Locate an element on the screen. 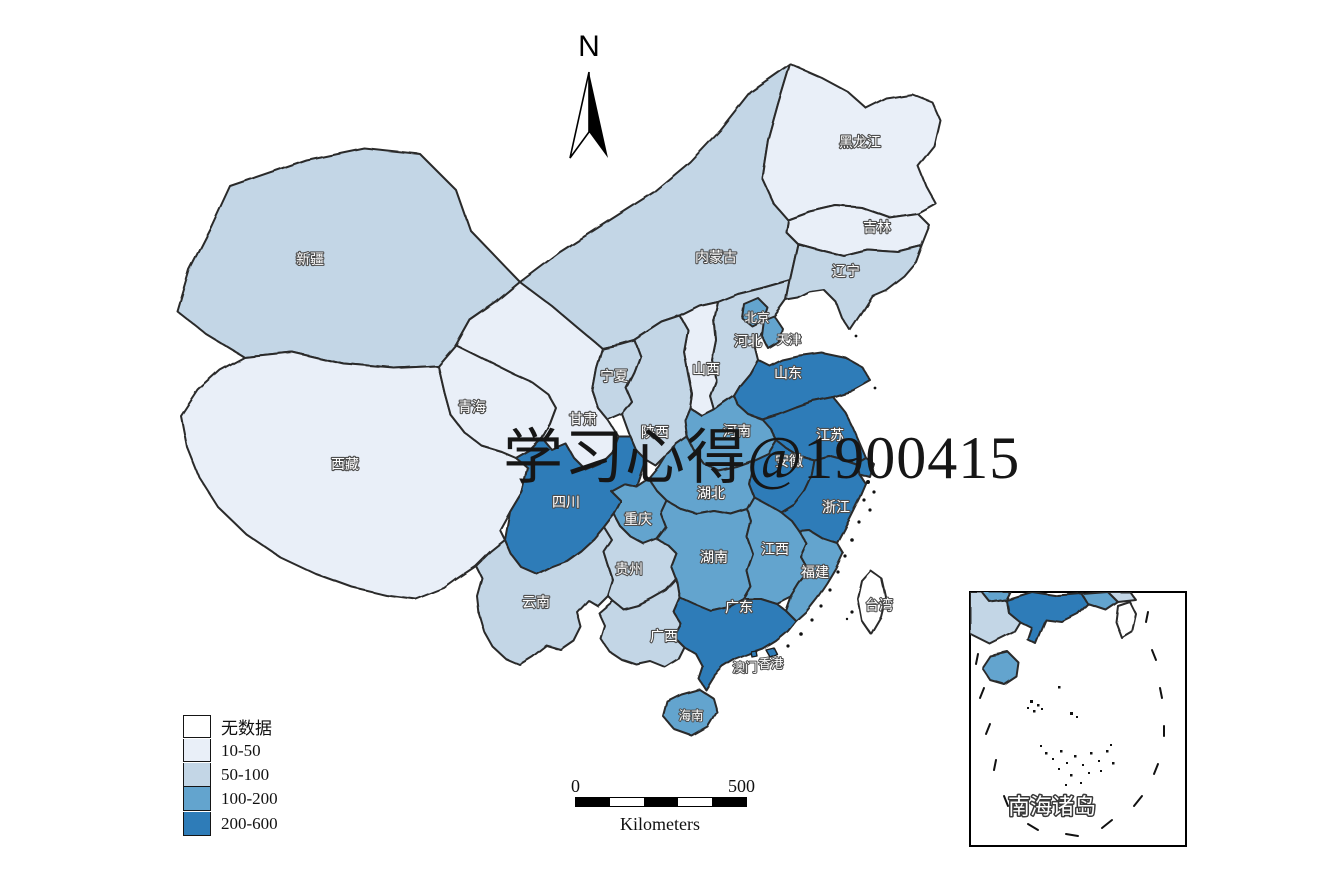 Image resolution: width=1326 pixels, height=884 pixels. legend-swatch-nodata is located at coordinates (197, 726).